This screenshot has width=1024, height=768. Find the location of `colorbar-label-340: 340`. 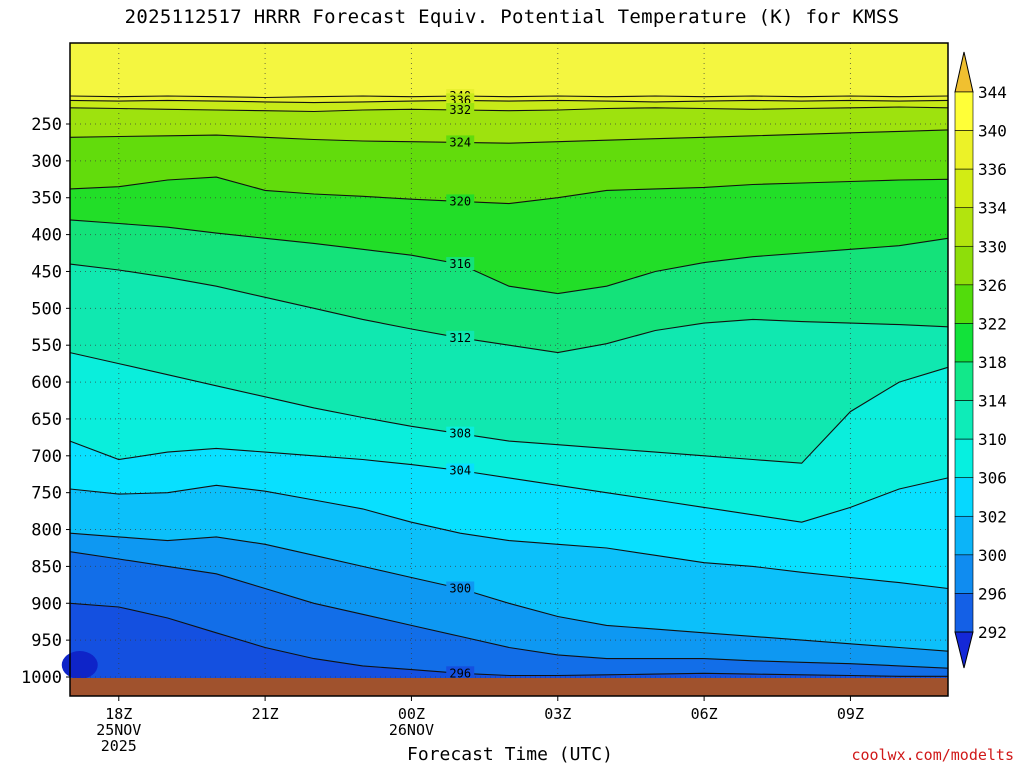

colorbar-label-340: 340 is located at coordinates (992, 131).